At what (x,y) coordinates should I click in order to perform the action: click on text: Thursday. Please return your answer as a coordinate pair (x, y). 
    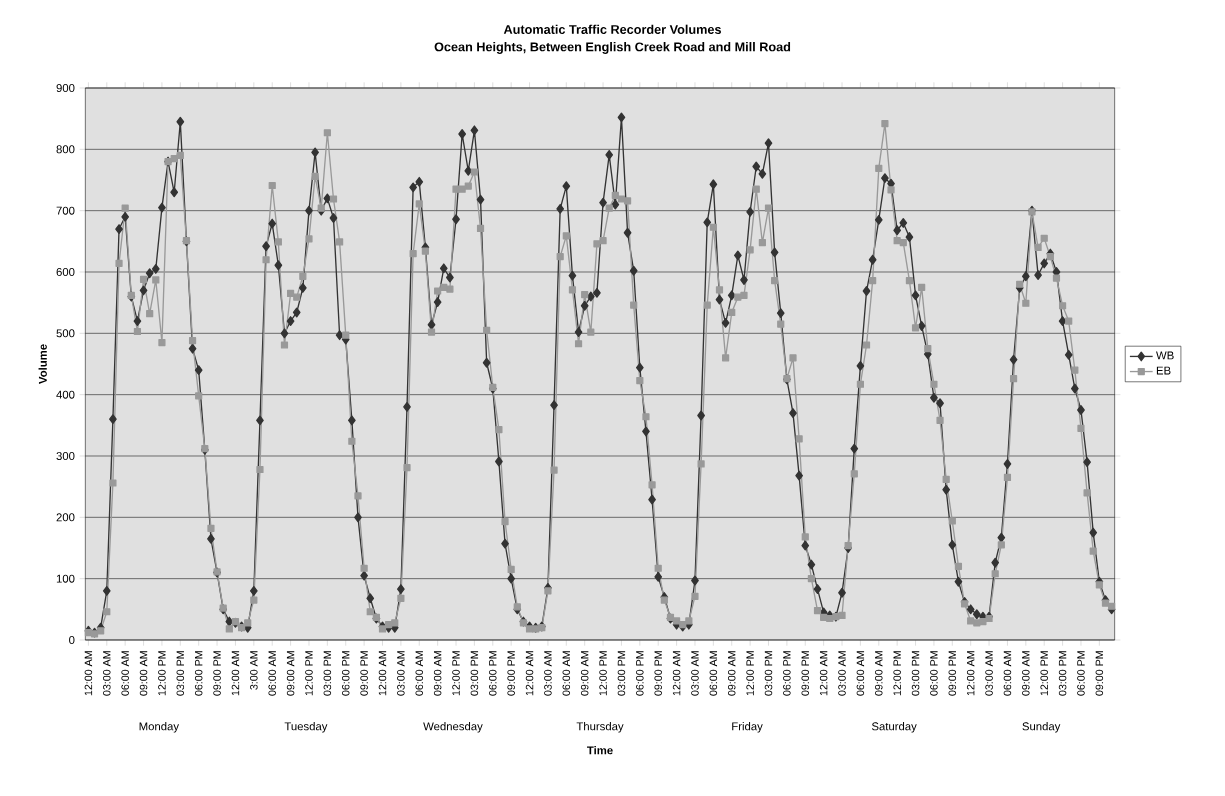
    Looking at the image, I should click on (600, 727).